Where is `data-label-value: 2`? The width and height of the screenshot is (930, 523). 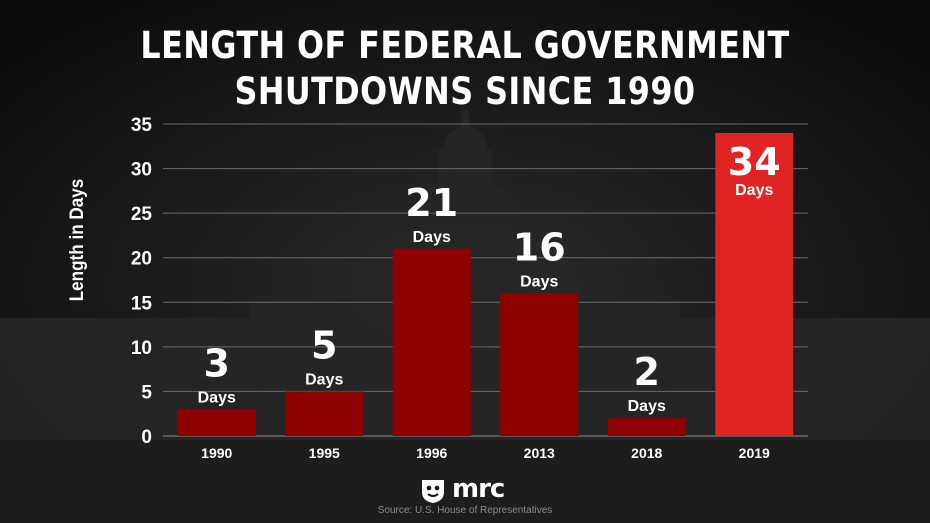
data-label-value: 2 is located at coordinates (647, 372).